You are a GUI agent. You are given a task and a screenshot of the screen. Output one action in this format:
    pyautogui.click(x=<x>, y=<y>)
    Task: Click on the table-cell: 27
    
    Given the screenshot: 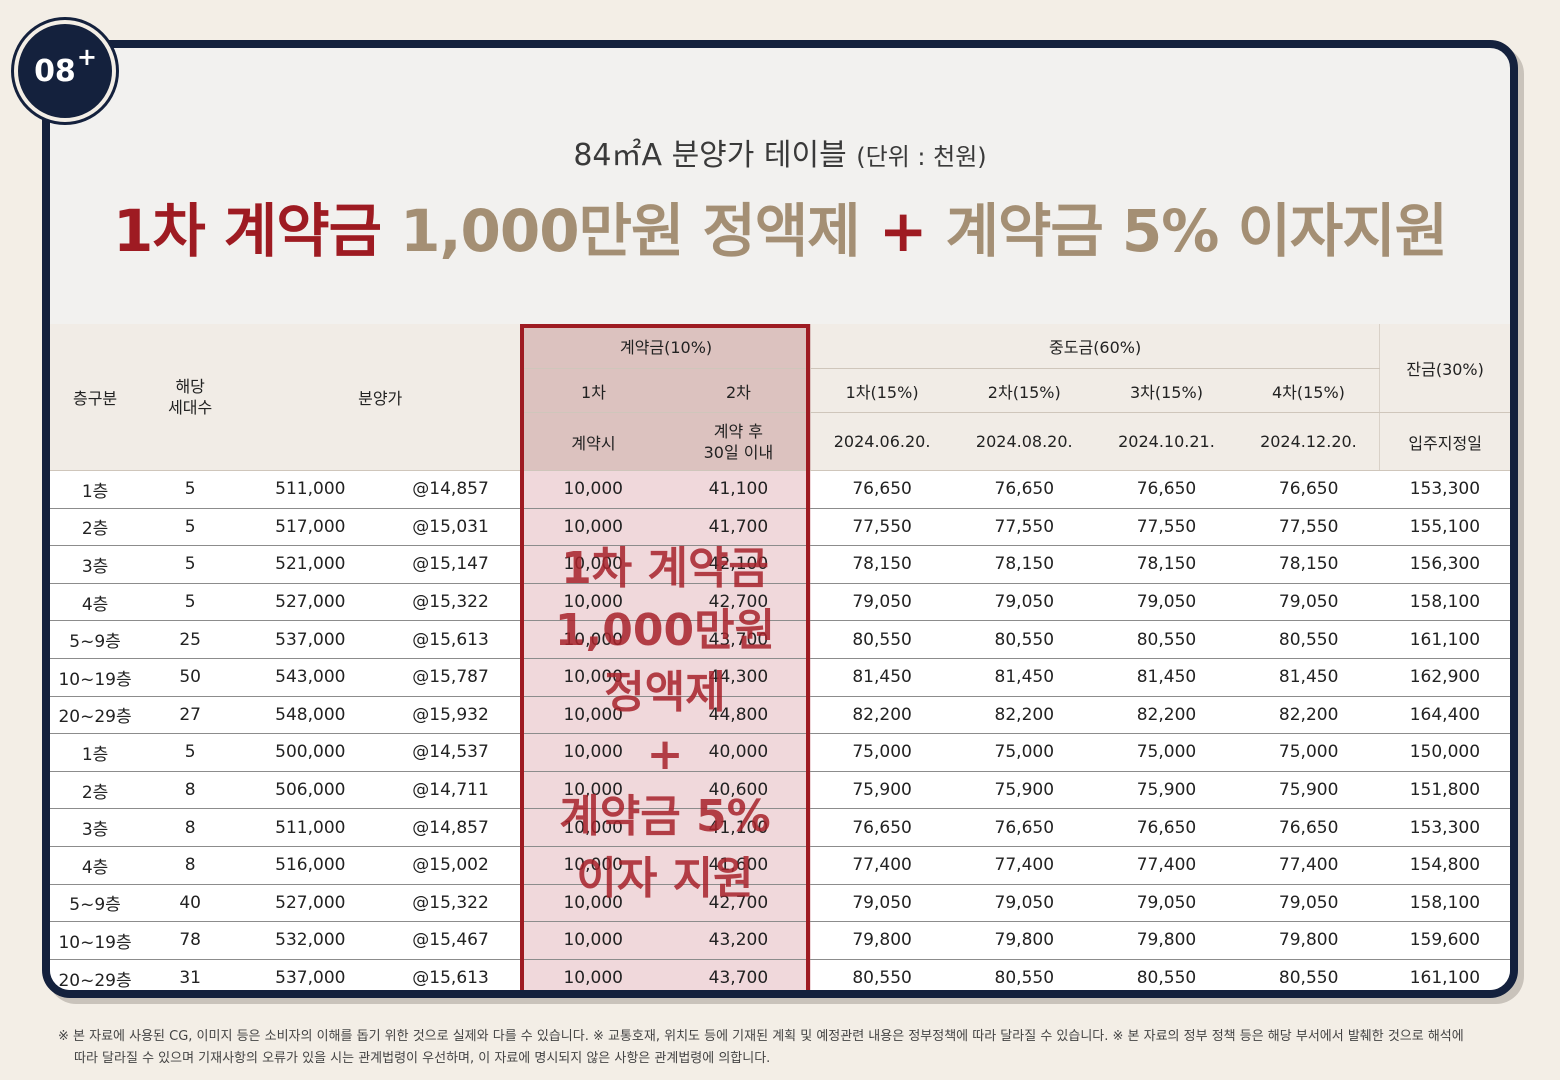 What is the action you would take?
    pyautogui.click(x=190, y=715)
    